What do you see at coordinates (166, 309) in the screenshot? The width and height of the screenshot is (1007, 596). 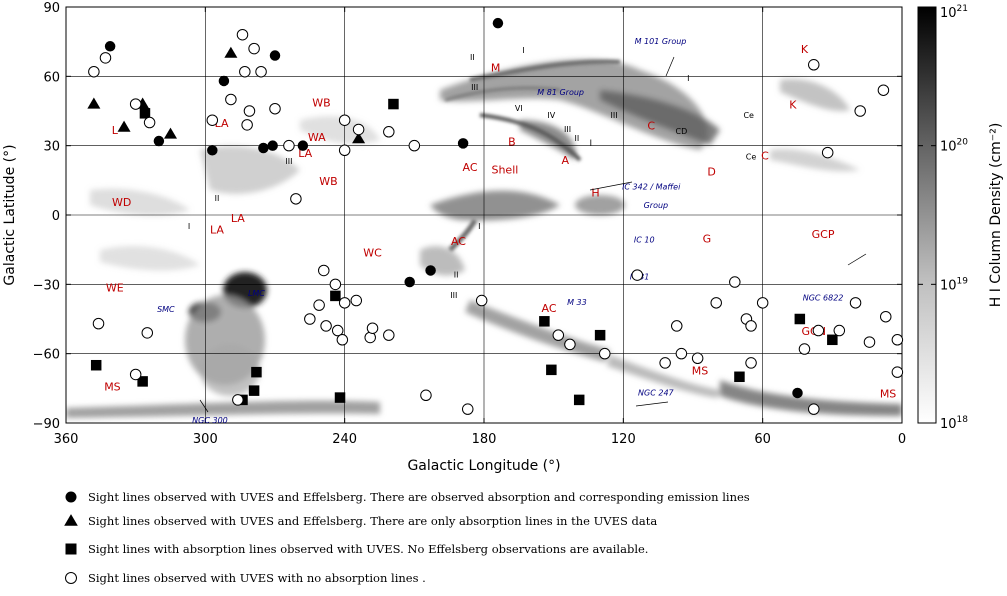 I see `object-label: SMC` at bounding box center [166, 309].